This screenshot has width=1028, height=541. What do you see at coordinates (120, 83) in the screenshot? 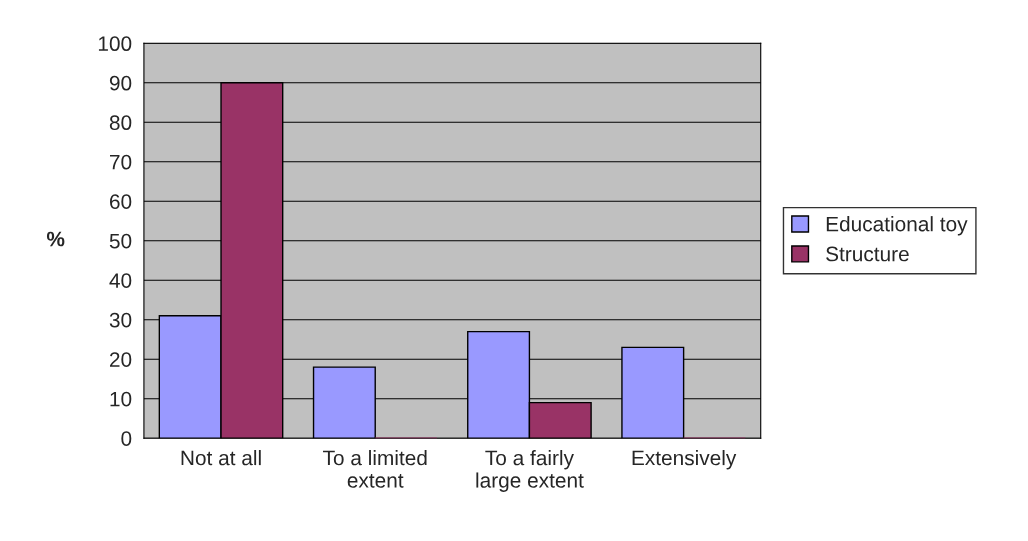
I see `y-tick-label: 90` at bounding box center [120, 83].